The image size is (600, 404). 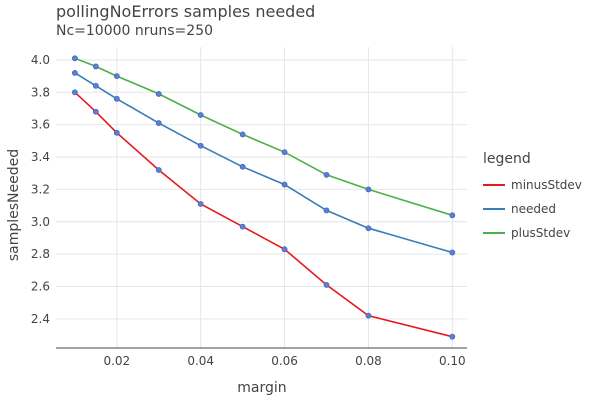 What do you see at coordinates (40, 254) in the screenshot?
I see `y-tick-label: 2.8` at bounding box center [40, 254].